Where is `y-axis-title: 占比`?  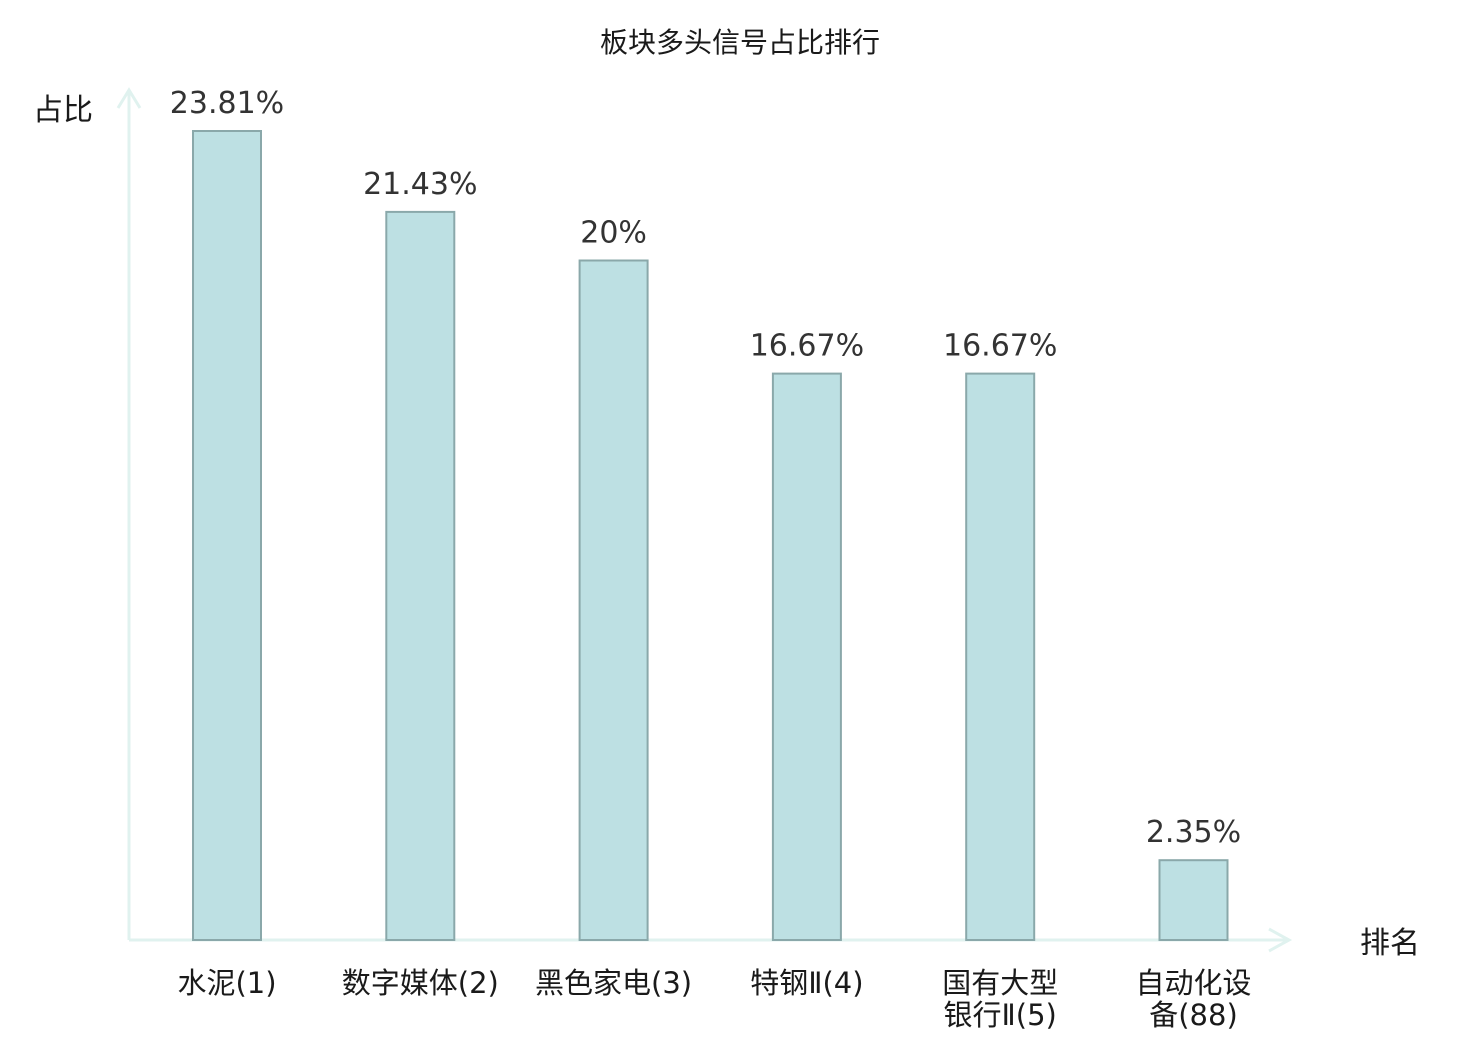
y-axis-title: 占比 is located at coordinates (63, 110).